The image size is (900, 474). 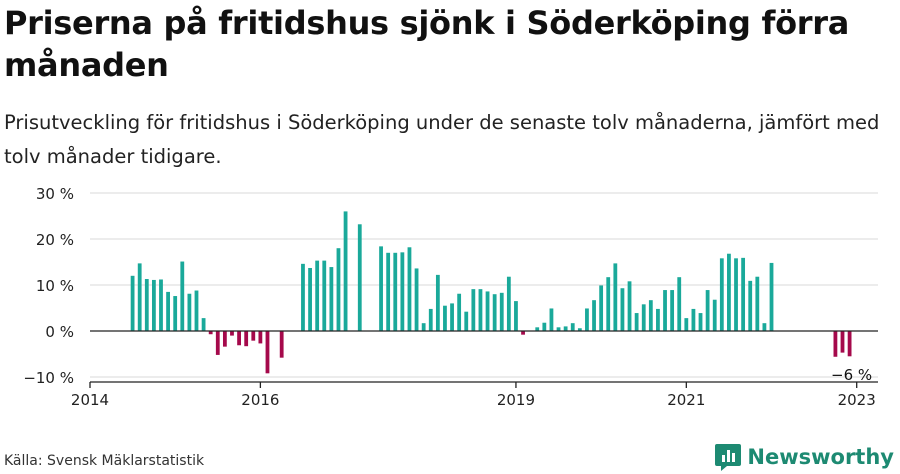 What do you see at coordinates (48, 378) in the screenshot?
I see `y-tick-label: −10 %` at bounding box center [48, 378].